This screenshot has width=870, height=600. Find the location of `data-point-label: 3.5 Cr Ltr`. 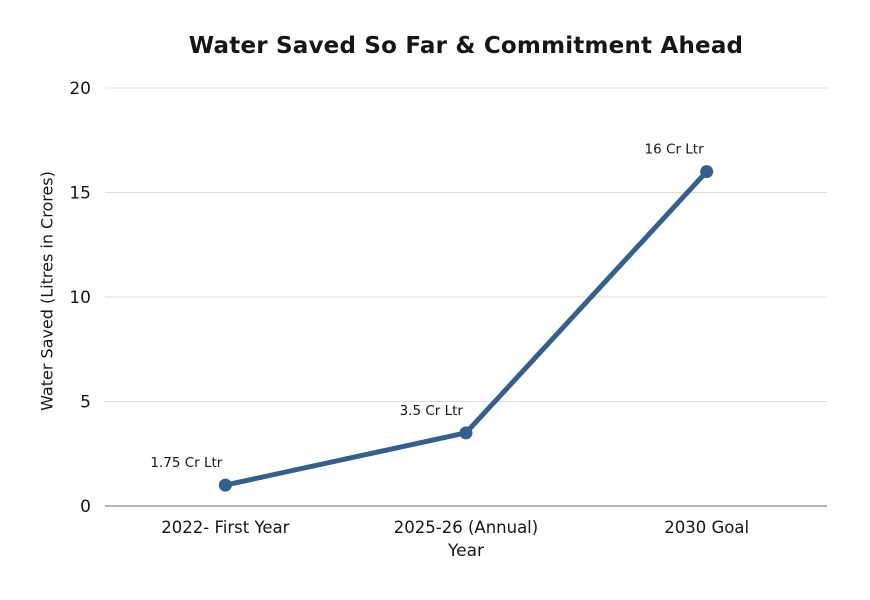

data-point-label: 3.5 Cr Ltr is located at coordinates (432, 411).